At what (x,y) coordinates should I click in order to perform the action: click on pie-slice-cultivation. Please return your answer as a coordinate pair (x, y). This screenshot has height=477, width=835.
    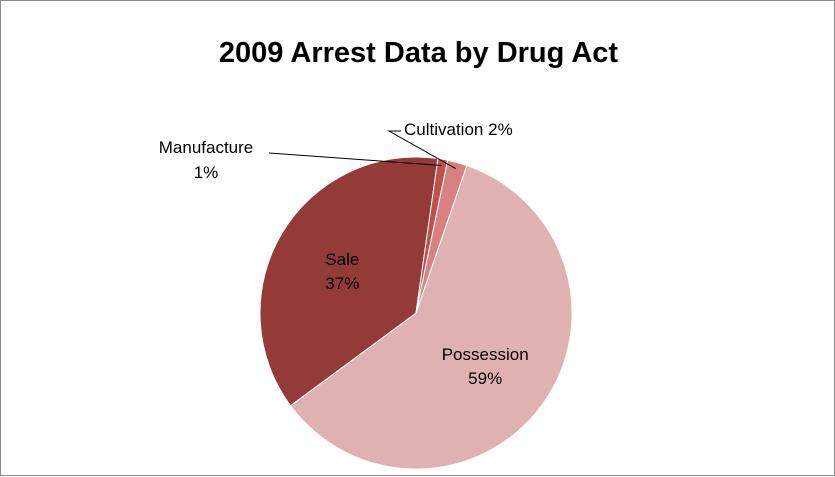
    Looking at the image, I should click on (441, 236).